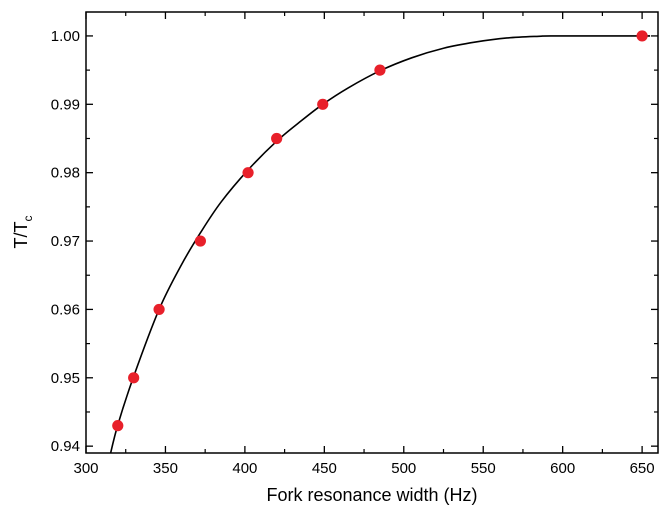 Image resolution: width=670 pixels, height=508 pixels. What do you see at coordinates (85, 468) in the screenshot?
I see `x-tick-label: 300` at bounding box center [85, 468].